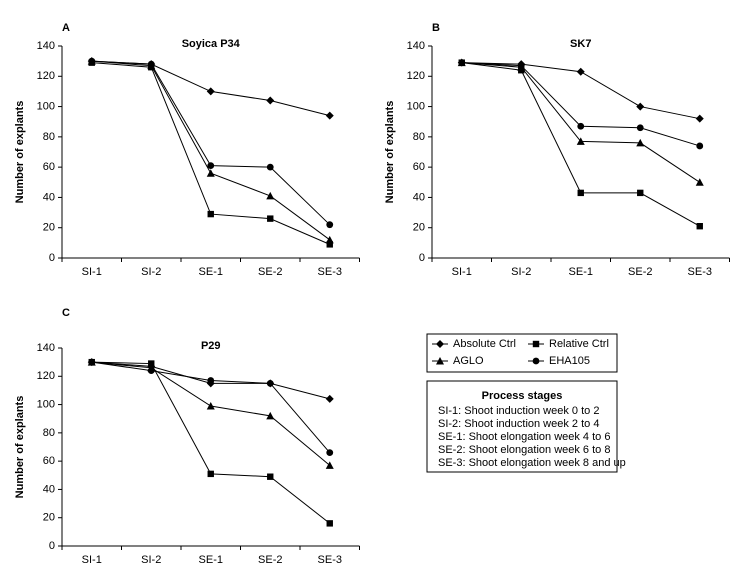 The image size is (743, 575). What do you see at coordinates (524, 437) in the screenshot?
I see `process-line: SE-1: Shoot elongation week 4 to 6` at bounding box center [524, 437].